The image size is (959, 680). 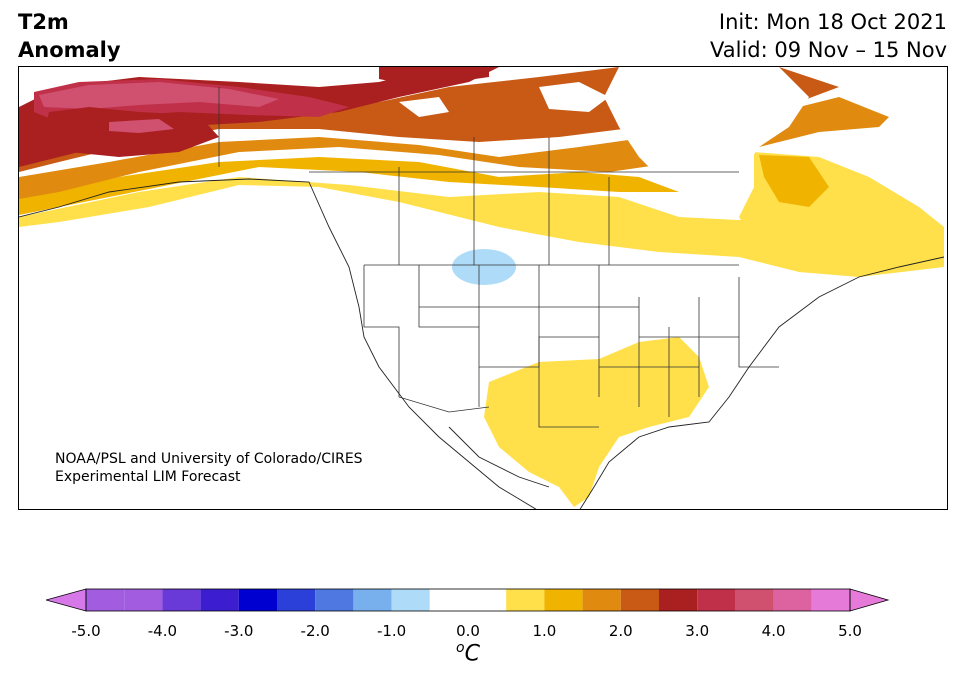 I want to click on colorbar, so click(x=468, y=600).